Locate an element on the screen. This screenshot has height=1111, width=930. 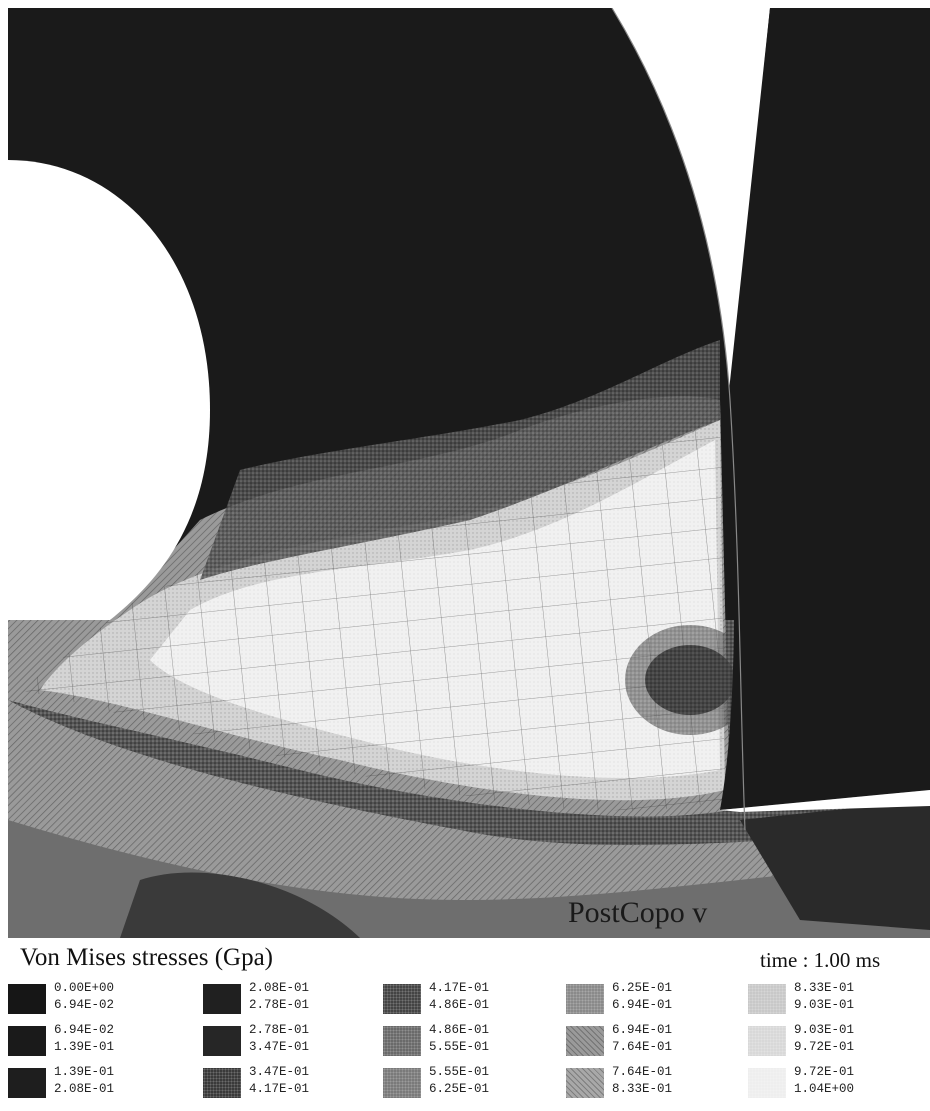
software-watermark: PostCopo v is located at coordinates (637, 912).